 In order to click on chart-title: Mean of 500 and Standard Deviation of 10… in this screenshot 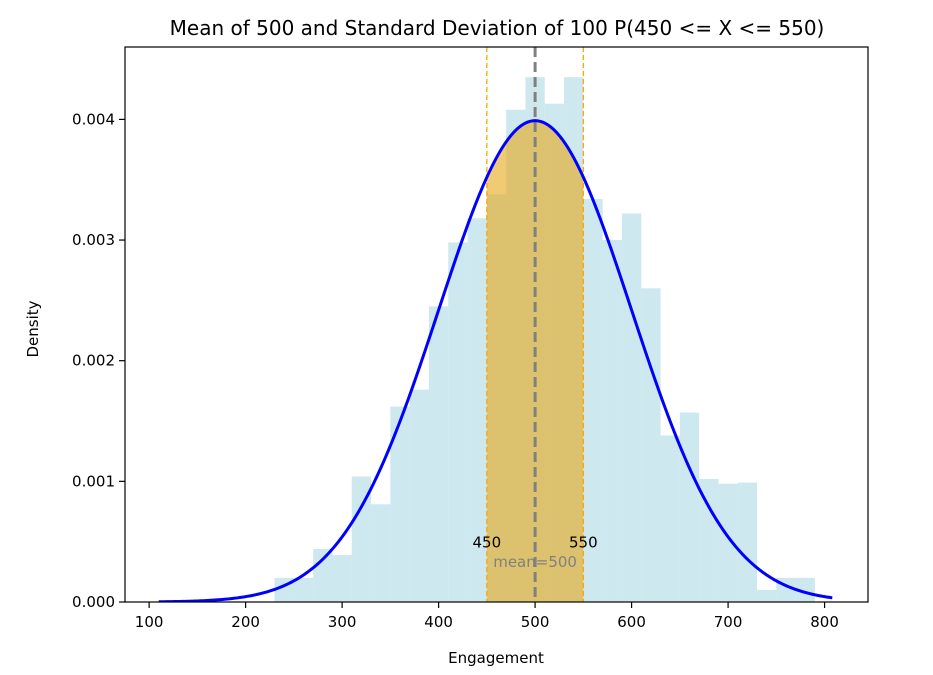, I will do `click(497, 28)`.